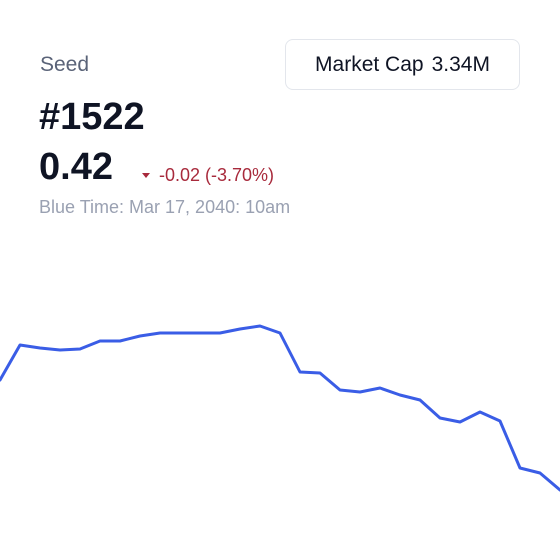 The image size is (560, 560). I want to click on down-arrow, so click(146, 175).